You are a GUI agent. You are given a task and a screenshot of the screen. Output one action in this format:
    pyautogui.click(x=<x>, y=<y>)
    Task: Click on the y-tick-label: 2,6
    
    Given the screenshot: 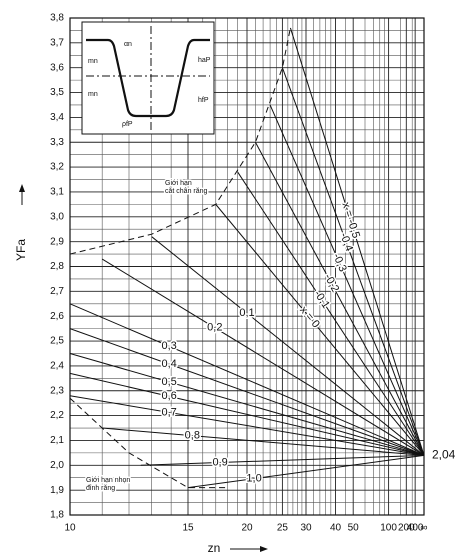 What is the action you would take?
    pyautogui.click(x=57, y=316)
    